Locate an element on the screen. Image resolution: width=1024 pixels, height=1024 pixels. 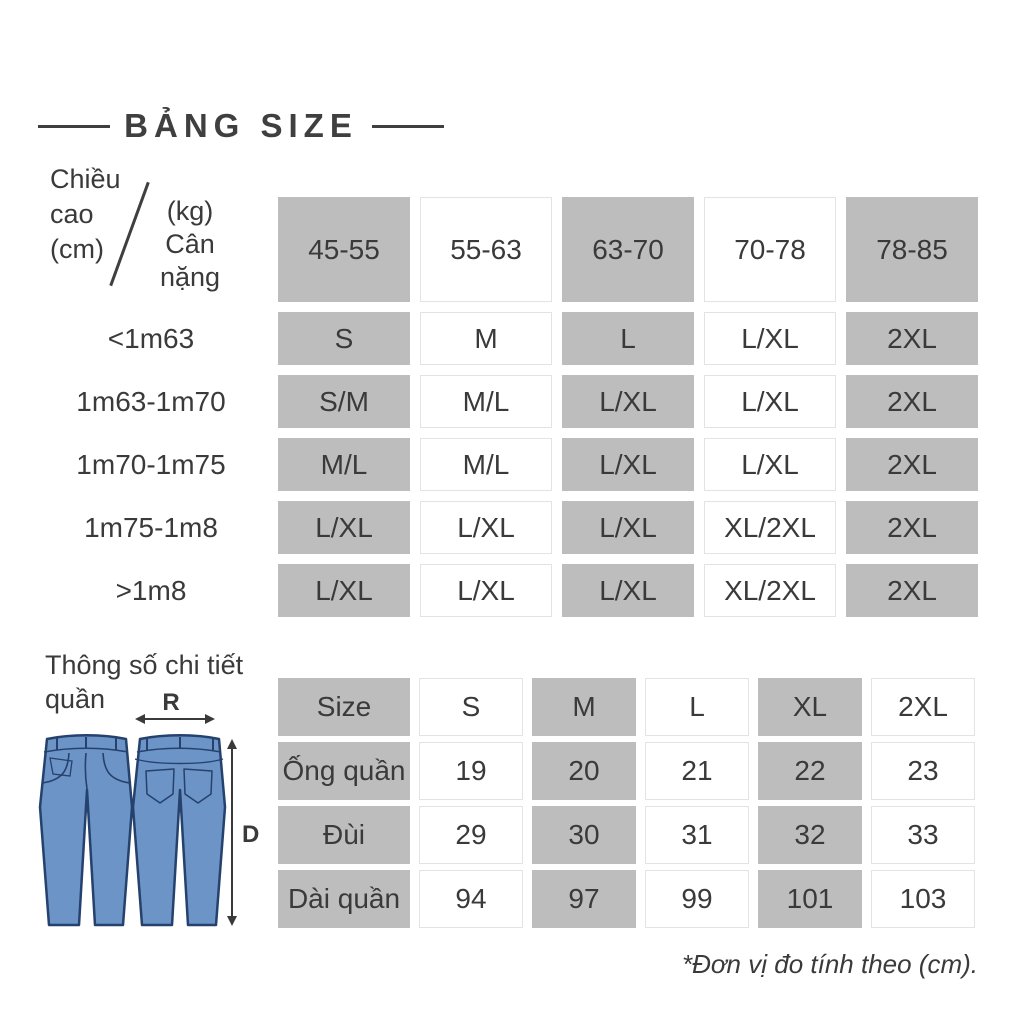
height-row-label: 1m63-1m70 is located at coordinates (151, 401).